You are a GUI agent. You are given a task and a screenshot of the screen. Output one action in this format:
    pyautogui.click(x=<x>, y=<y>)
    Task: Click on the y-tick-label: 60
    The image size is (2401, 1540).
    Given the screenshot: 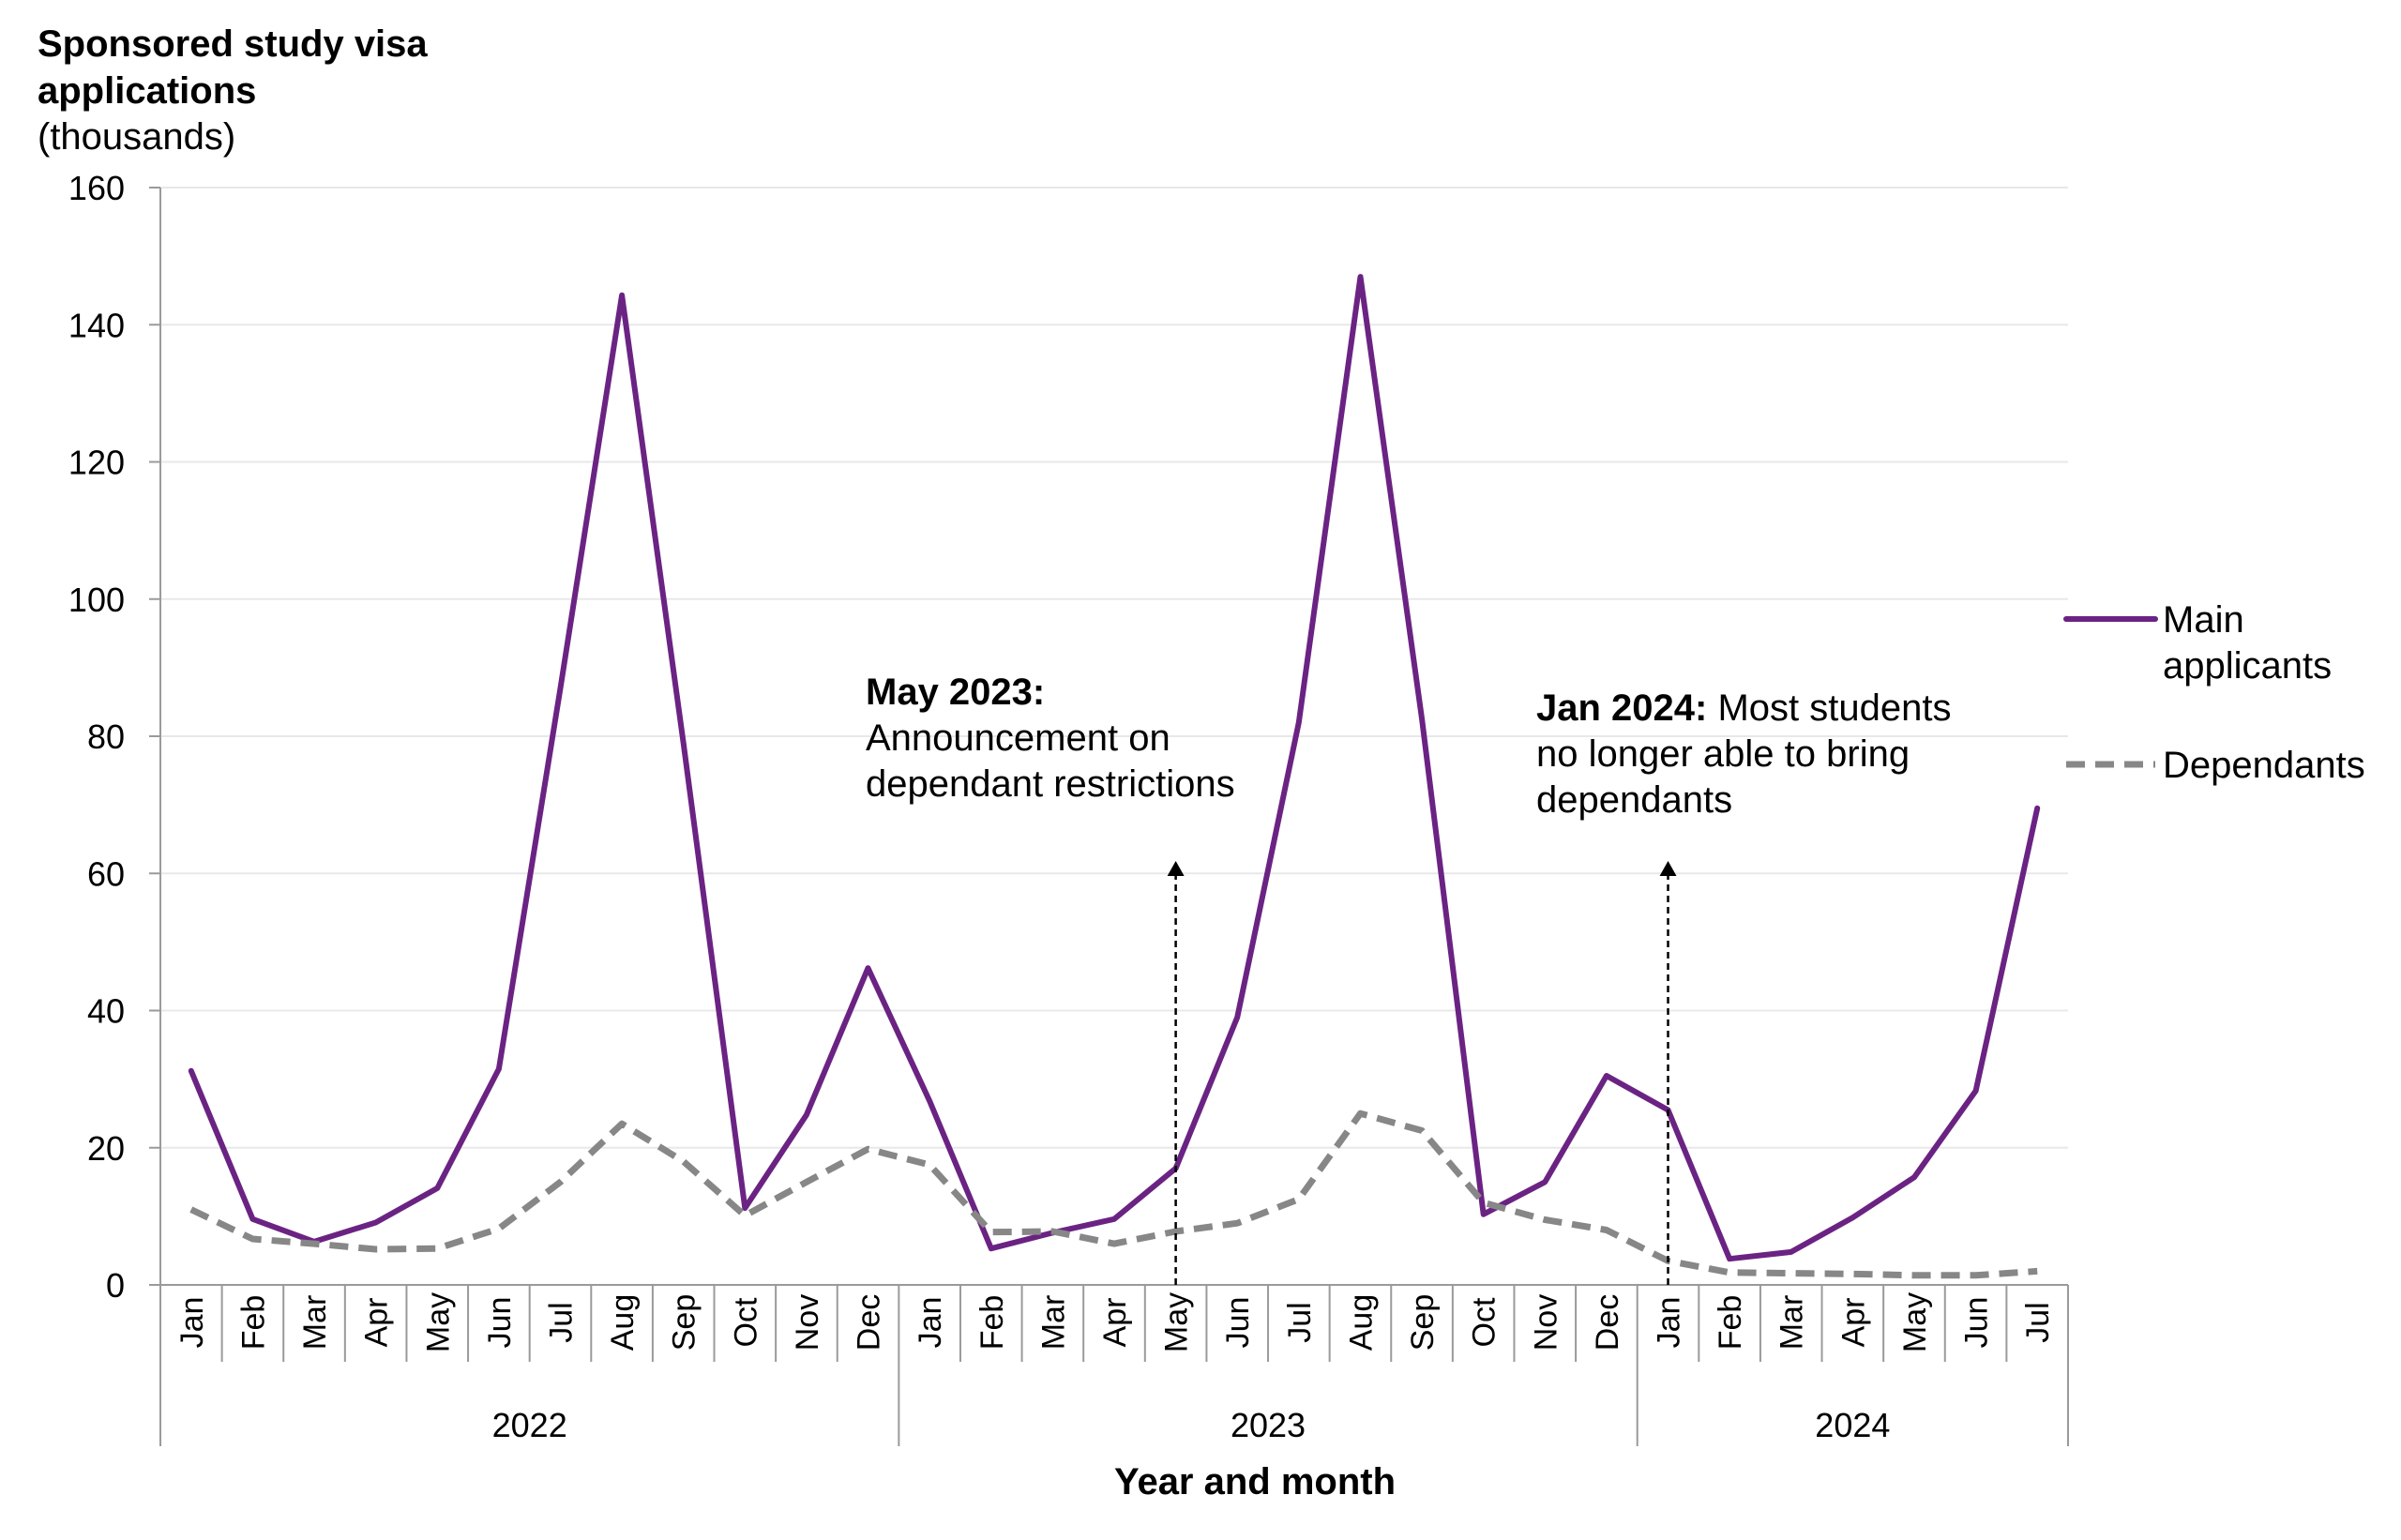 What is the action you would take?
    pyautogui.click(x=106, y=873)
    